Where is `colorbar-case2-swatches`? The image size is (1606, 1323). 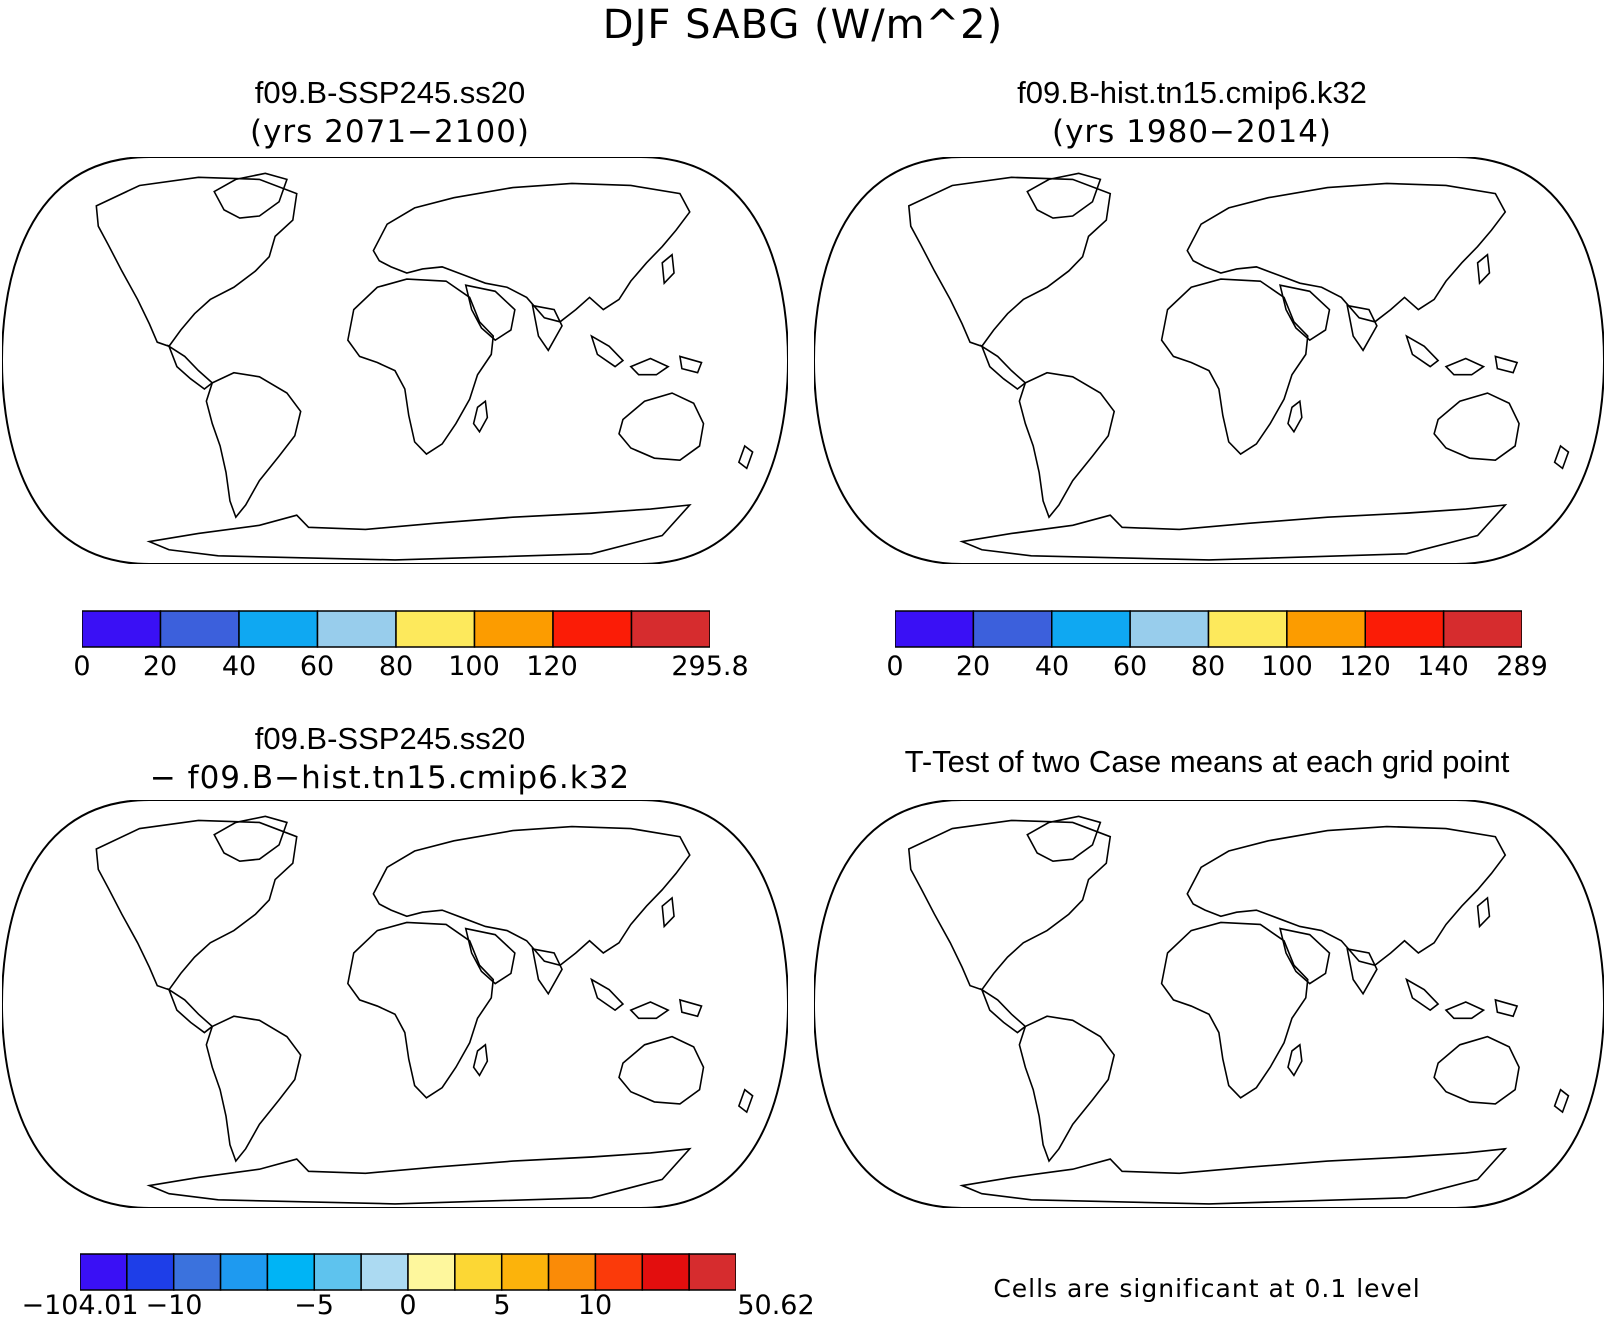
colorbar-case2-swatches is located at coordinates (1208, 629).